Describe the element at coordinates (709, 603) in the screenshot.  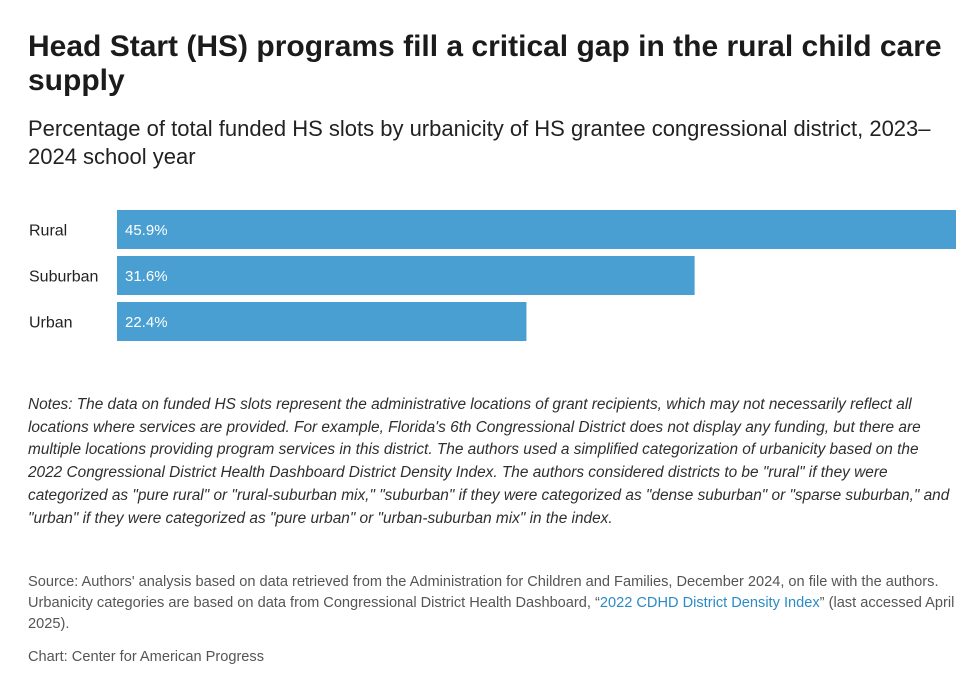
I see `source-link: 2022 CDHD District Density Index` at that location.